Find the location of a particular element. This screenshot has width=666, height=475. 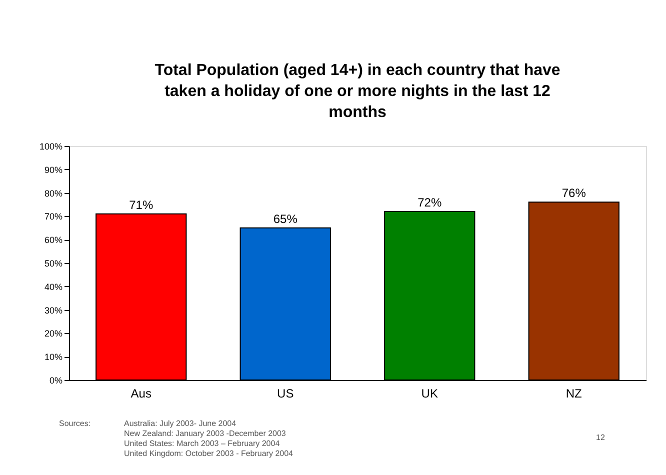

source-note: Sources: is located at coordinates (75, 423).